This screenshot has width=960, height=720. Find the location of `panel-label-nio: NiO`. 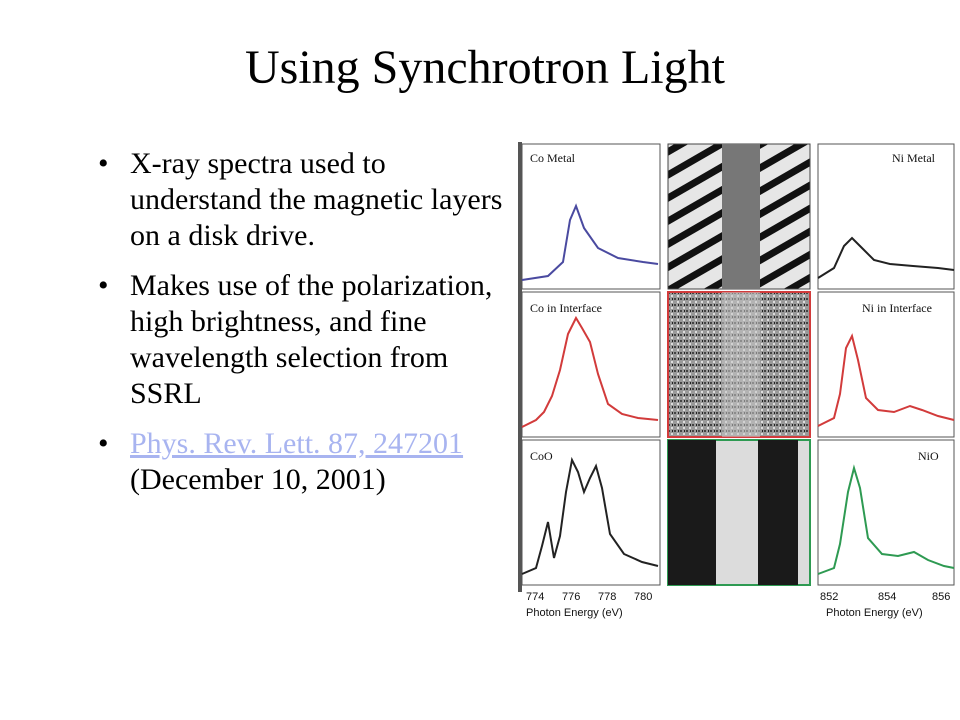

panel-label-nio: NiO is located at coordinates (928, 456).